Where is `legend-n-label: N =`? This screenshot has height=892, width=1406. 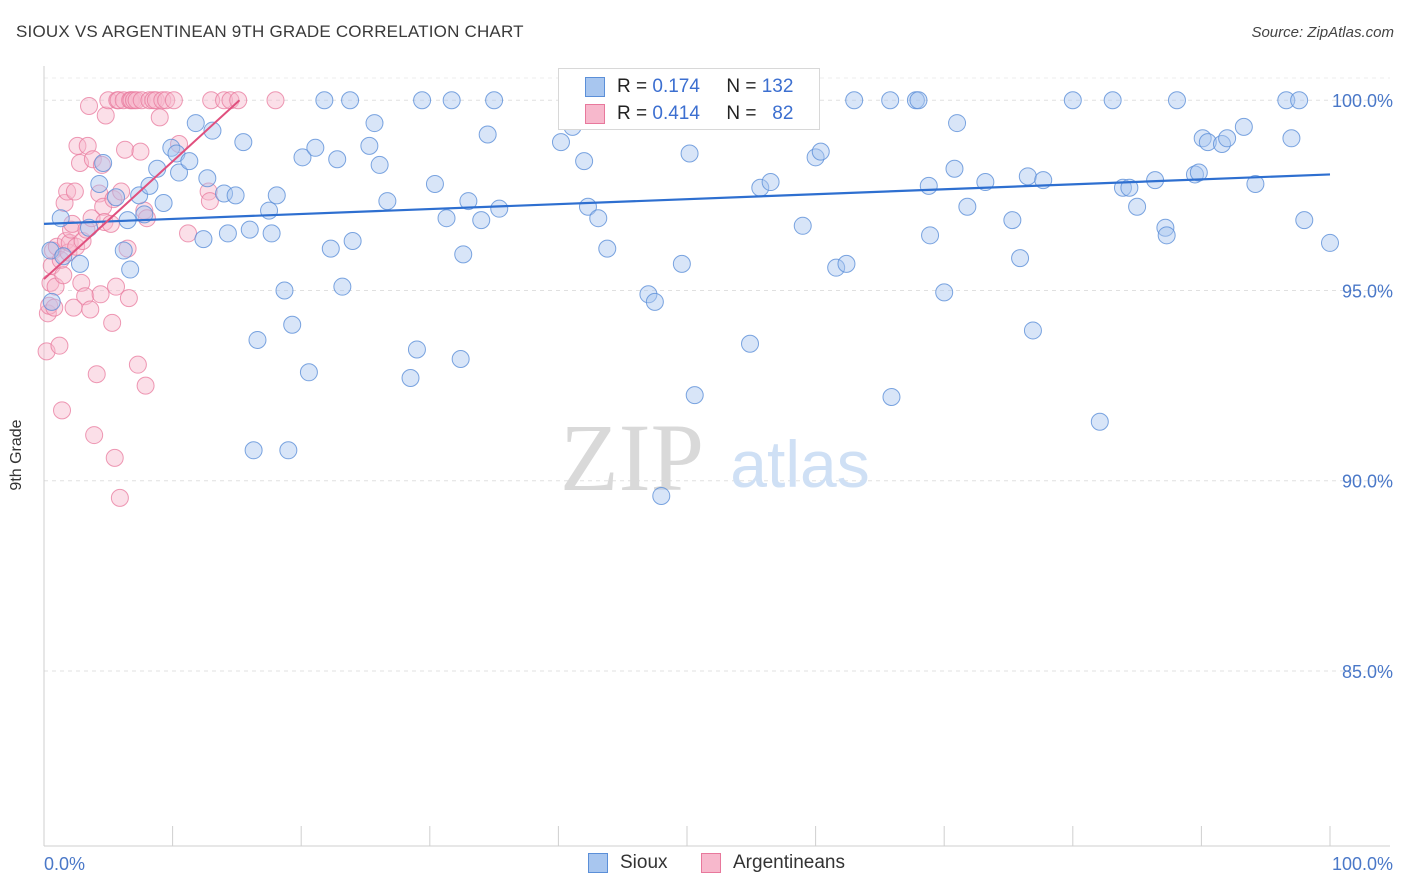
legend-n-label: N = is located at coordinates (741, 86).